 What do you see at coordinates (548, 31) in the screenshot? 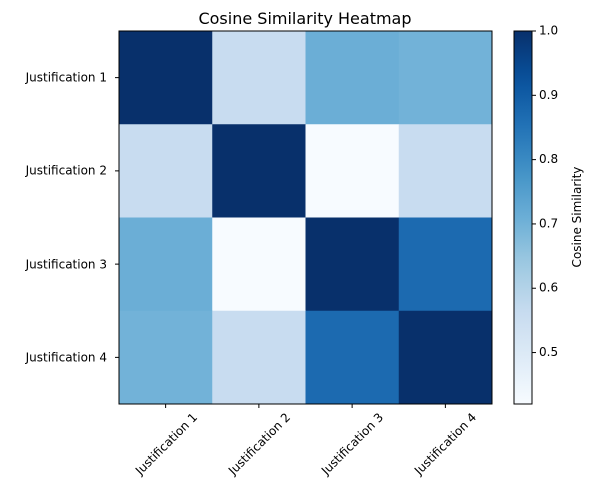
I see `colorbar-tick-label: 1.0` at bounding box center [548, 31].